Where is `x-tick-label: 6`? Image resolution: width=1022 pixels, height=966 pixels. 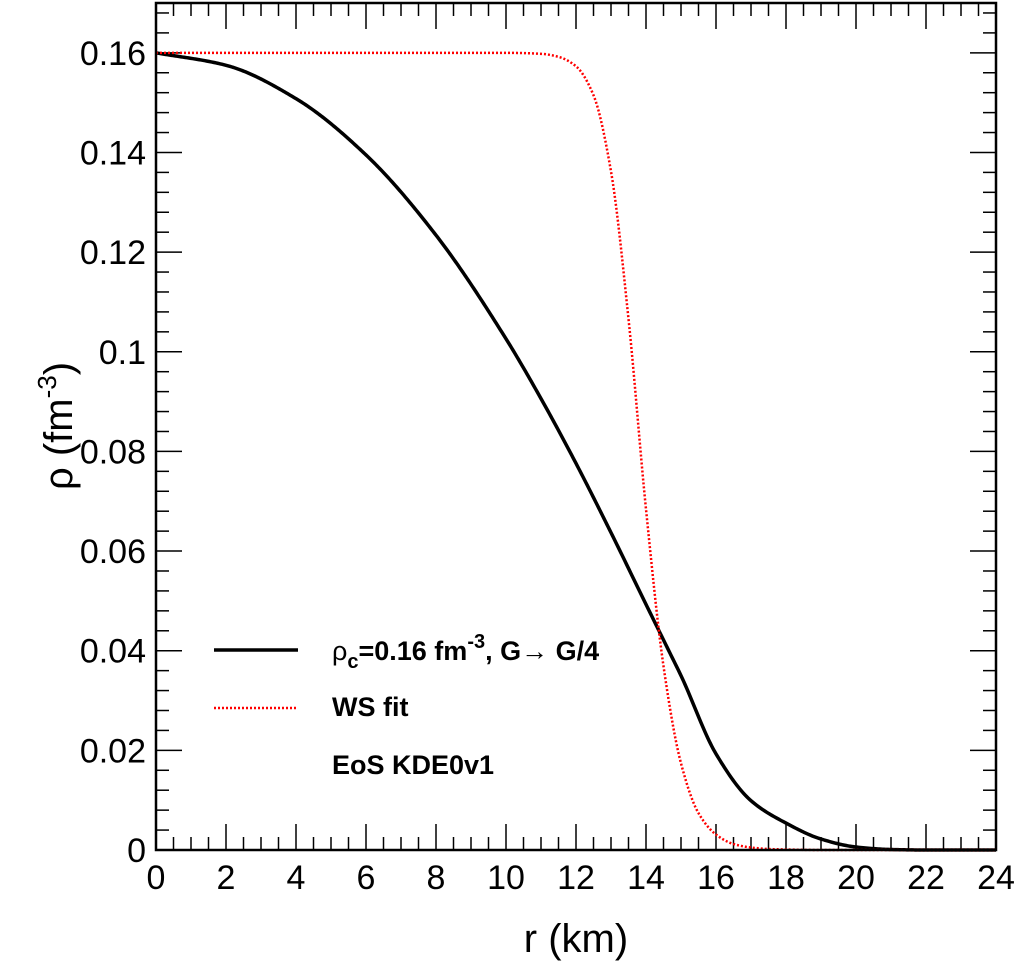 x-tick-label: 6 is located at coordinates (366, 878).